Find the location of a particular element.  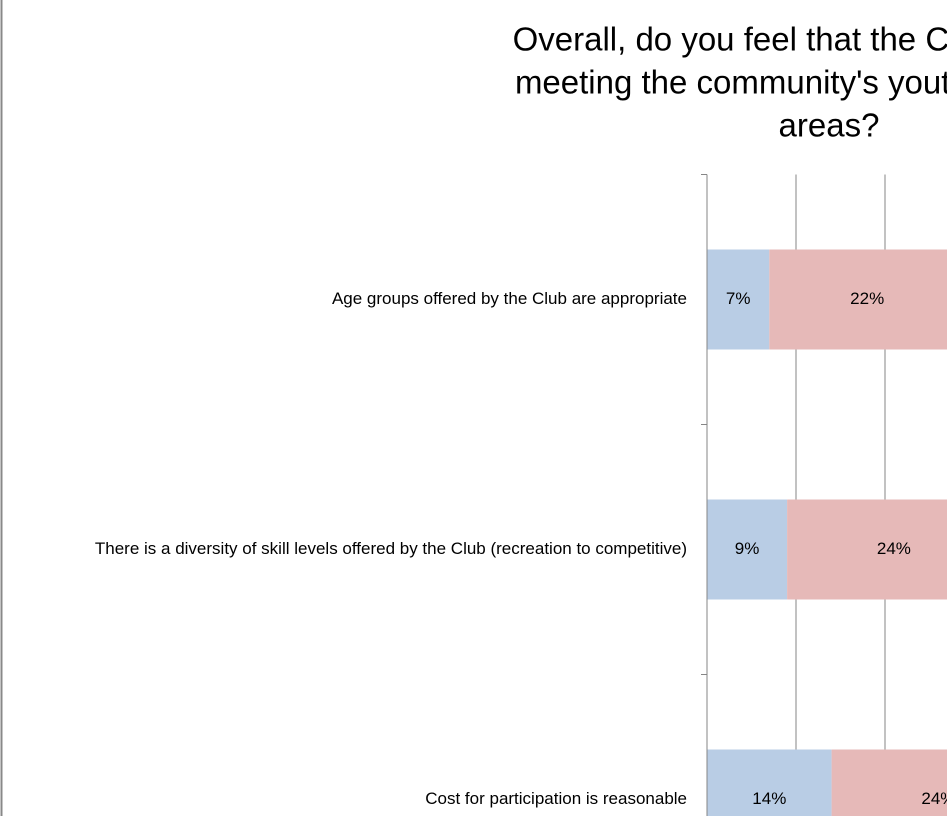

data-label: 7% is located at coordinates (738, 298).